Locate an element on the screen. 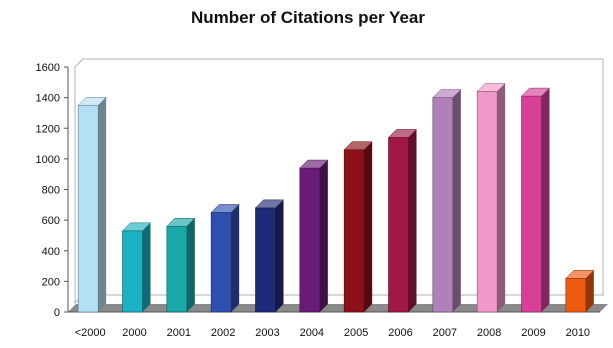 The image size is (613, 348). x-tick-label: 2004 is located at coordinates (312, 333).